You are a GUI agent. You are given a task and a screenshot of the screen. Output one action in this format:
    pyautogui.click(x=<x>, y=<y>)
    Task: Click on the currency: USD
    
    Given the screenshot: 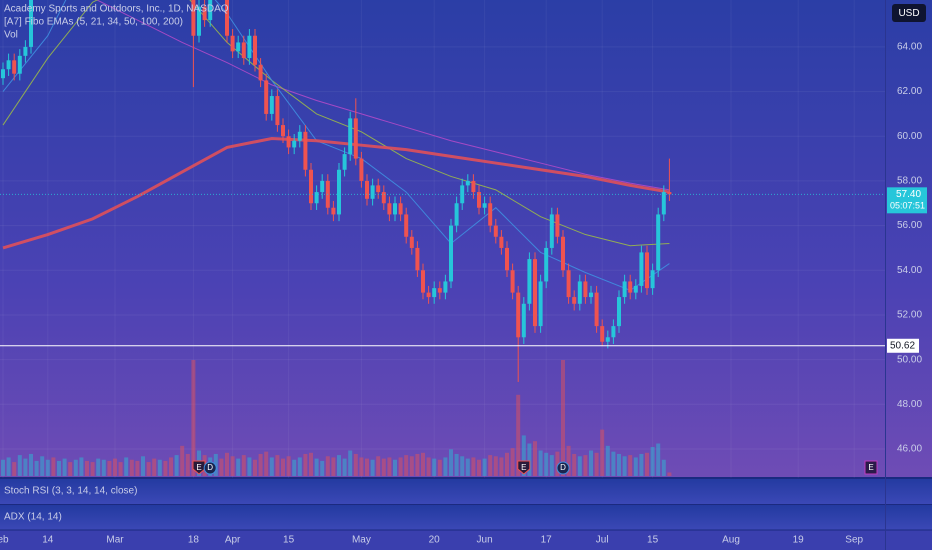 What is the action you would take?
    pyautogui.click(x=908, y=13)
    